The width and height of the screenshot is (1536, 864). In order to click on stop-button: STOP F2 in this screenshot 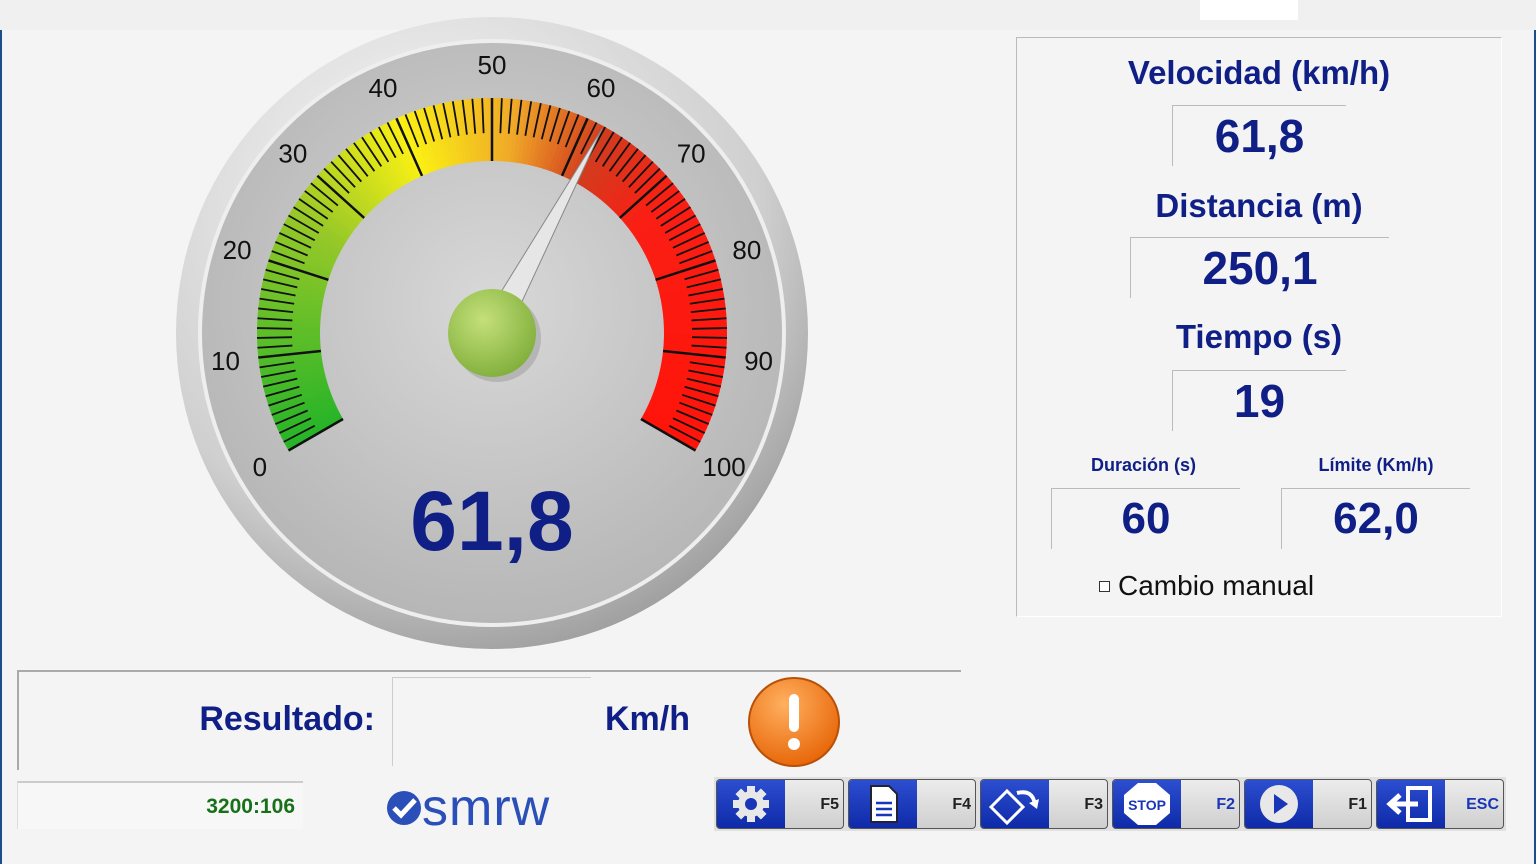, I will do `click(1176, 804)`.